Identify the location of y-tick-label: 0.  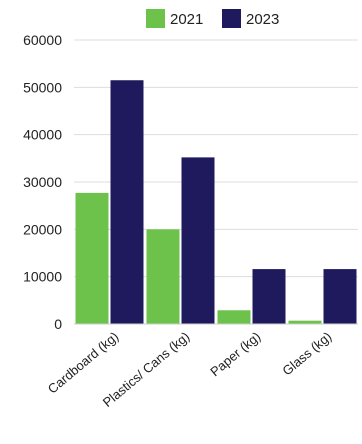
(58, 324).